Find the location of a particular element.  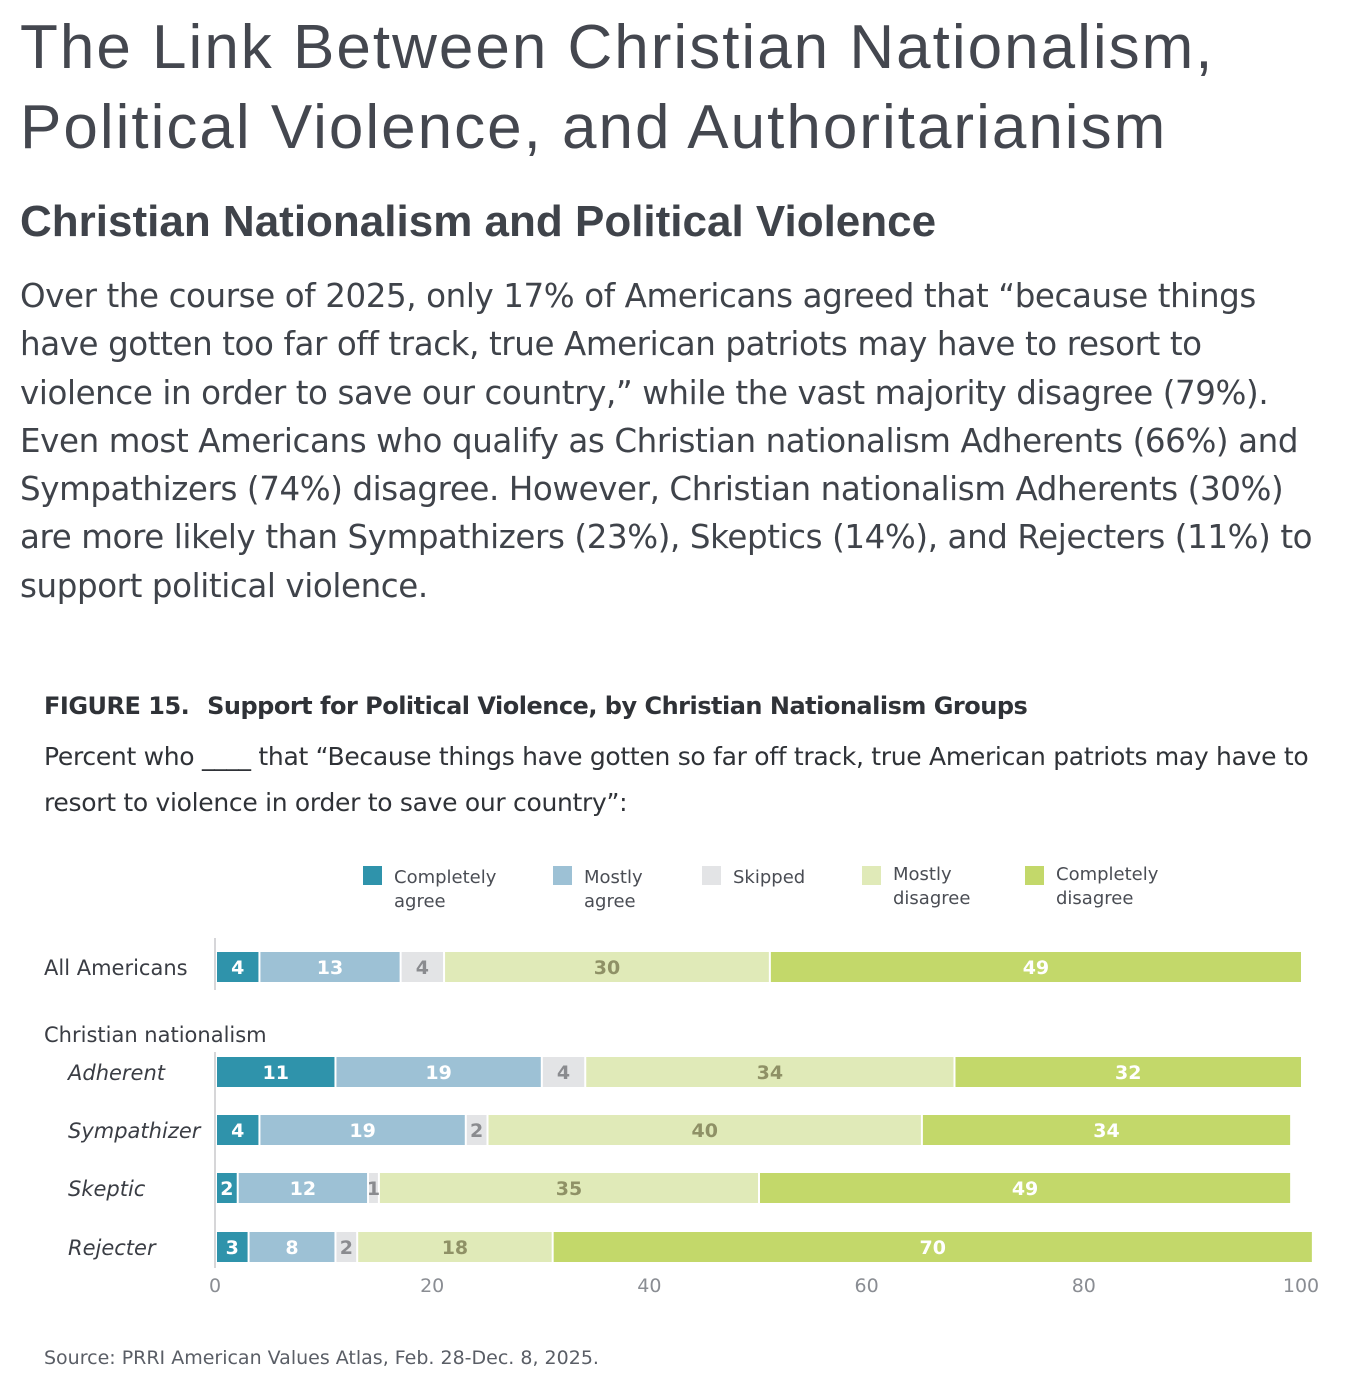

x-tick-label: 60 is located at coordinates (867, 1286).